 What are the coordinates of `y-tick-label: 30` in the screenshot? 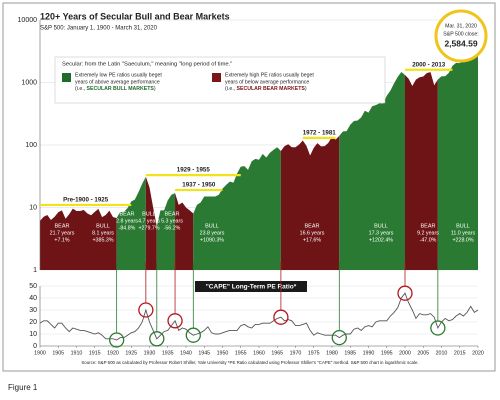 It's located at (33, 310).